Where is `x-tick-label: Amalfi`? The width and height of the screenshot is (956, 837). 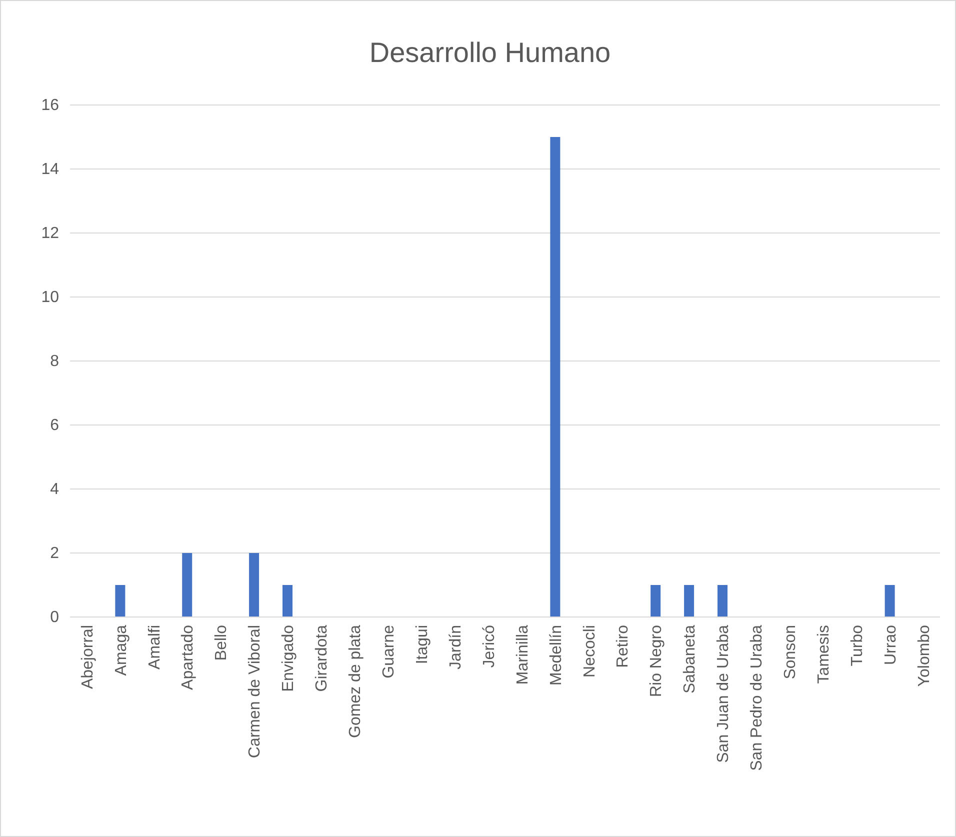
x-tick-label: Amalfi is located at coordinates (155, 647).